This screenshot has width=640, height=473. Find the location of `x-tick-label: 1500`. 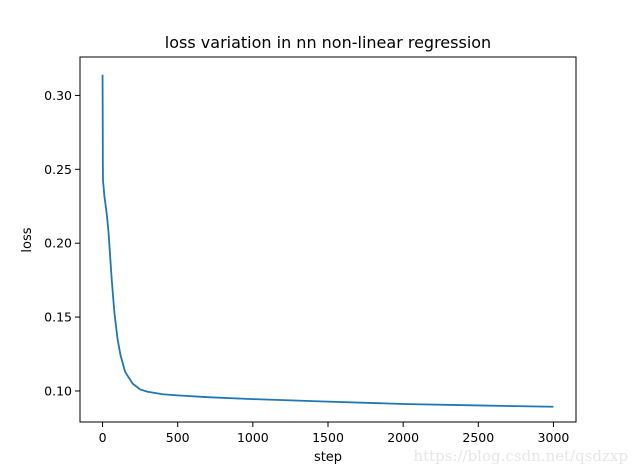

x-tick-label: 1500 is located at coordinates (328, 437).